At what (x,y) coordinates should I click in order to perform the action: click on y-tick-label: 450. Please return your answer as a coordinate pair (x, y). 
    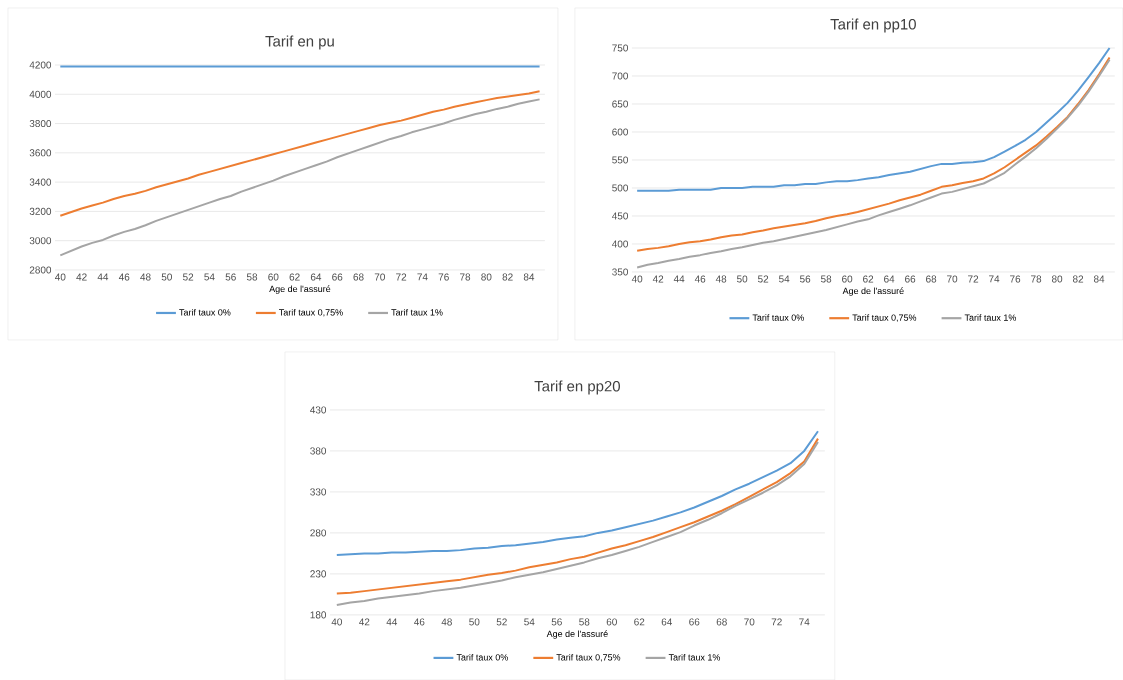
    Looking at the image, I should click on (619, 216).